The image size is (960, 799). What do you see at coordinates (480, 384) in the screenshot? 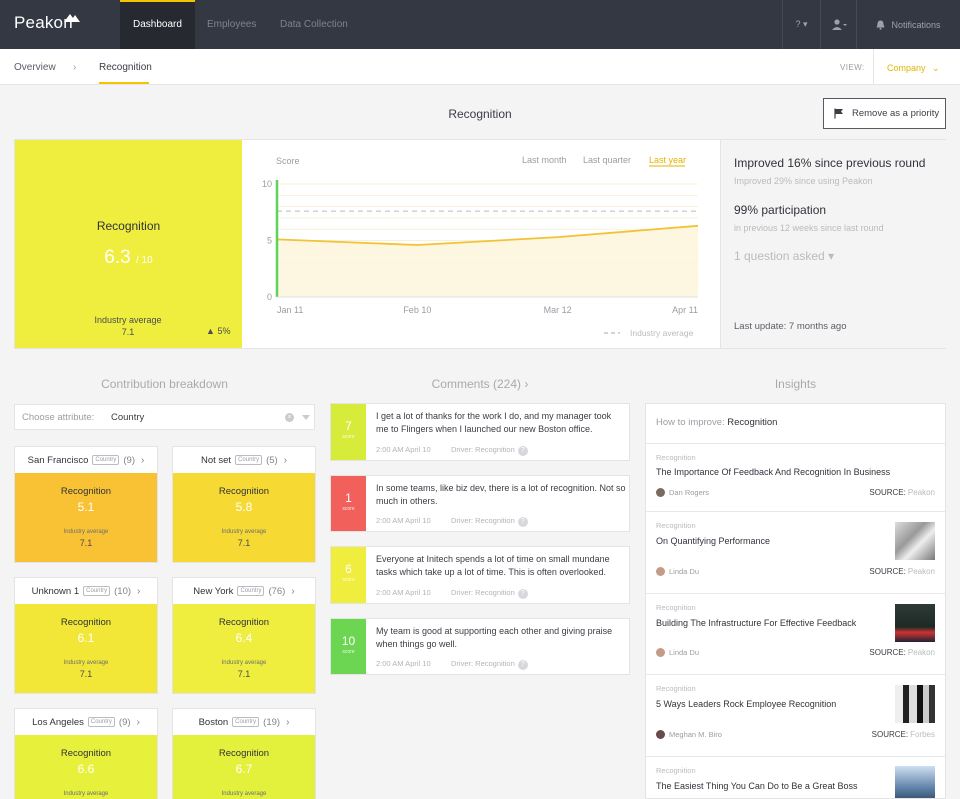
I see `comments-heading: Comments (224) ›` at bounding box center [480, 384].